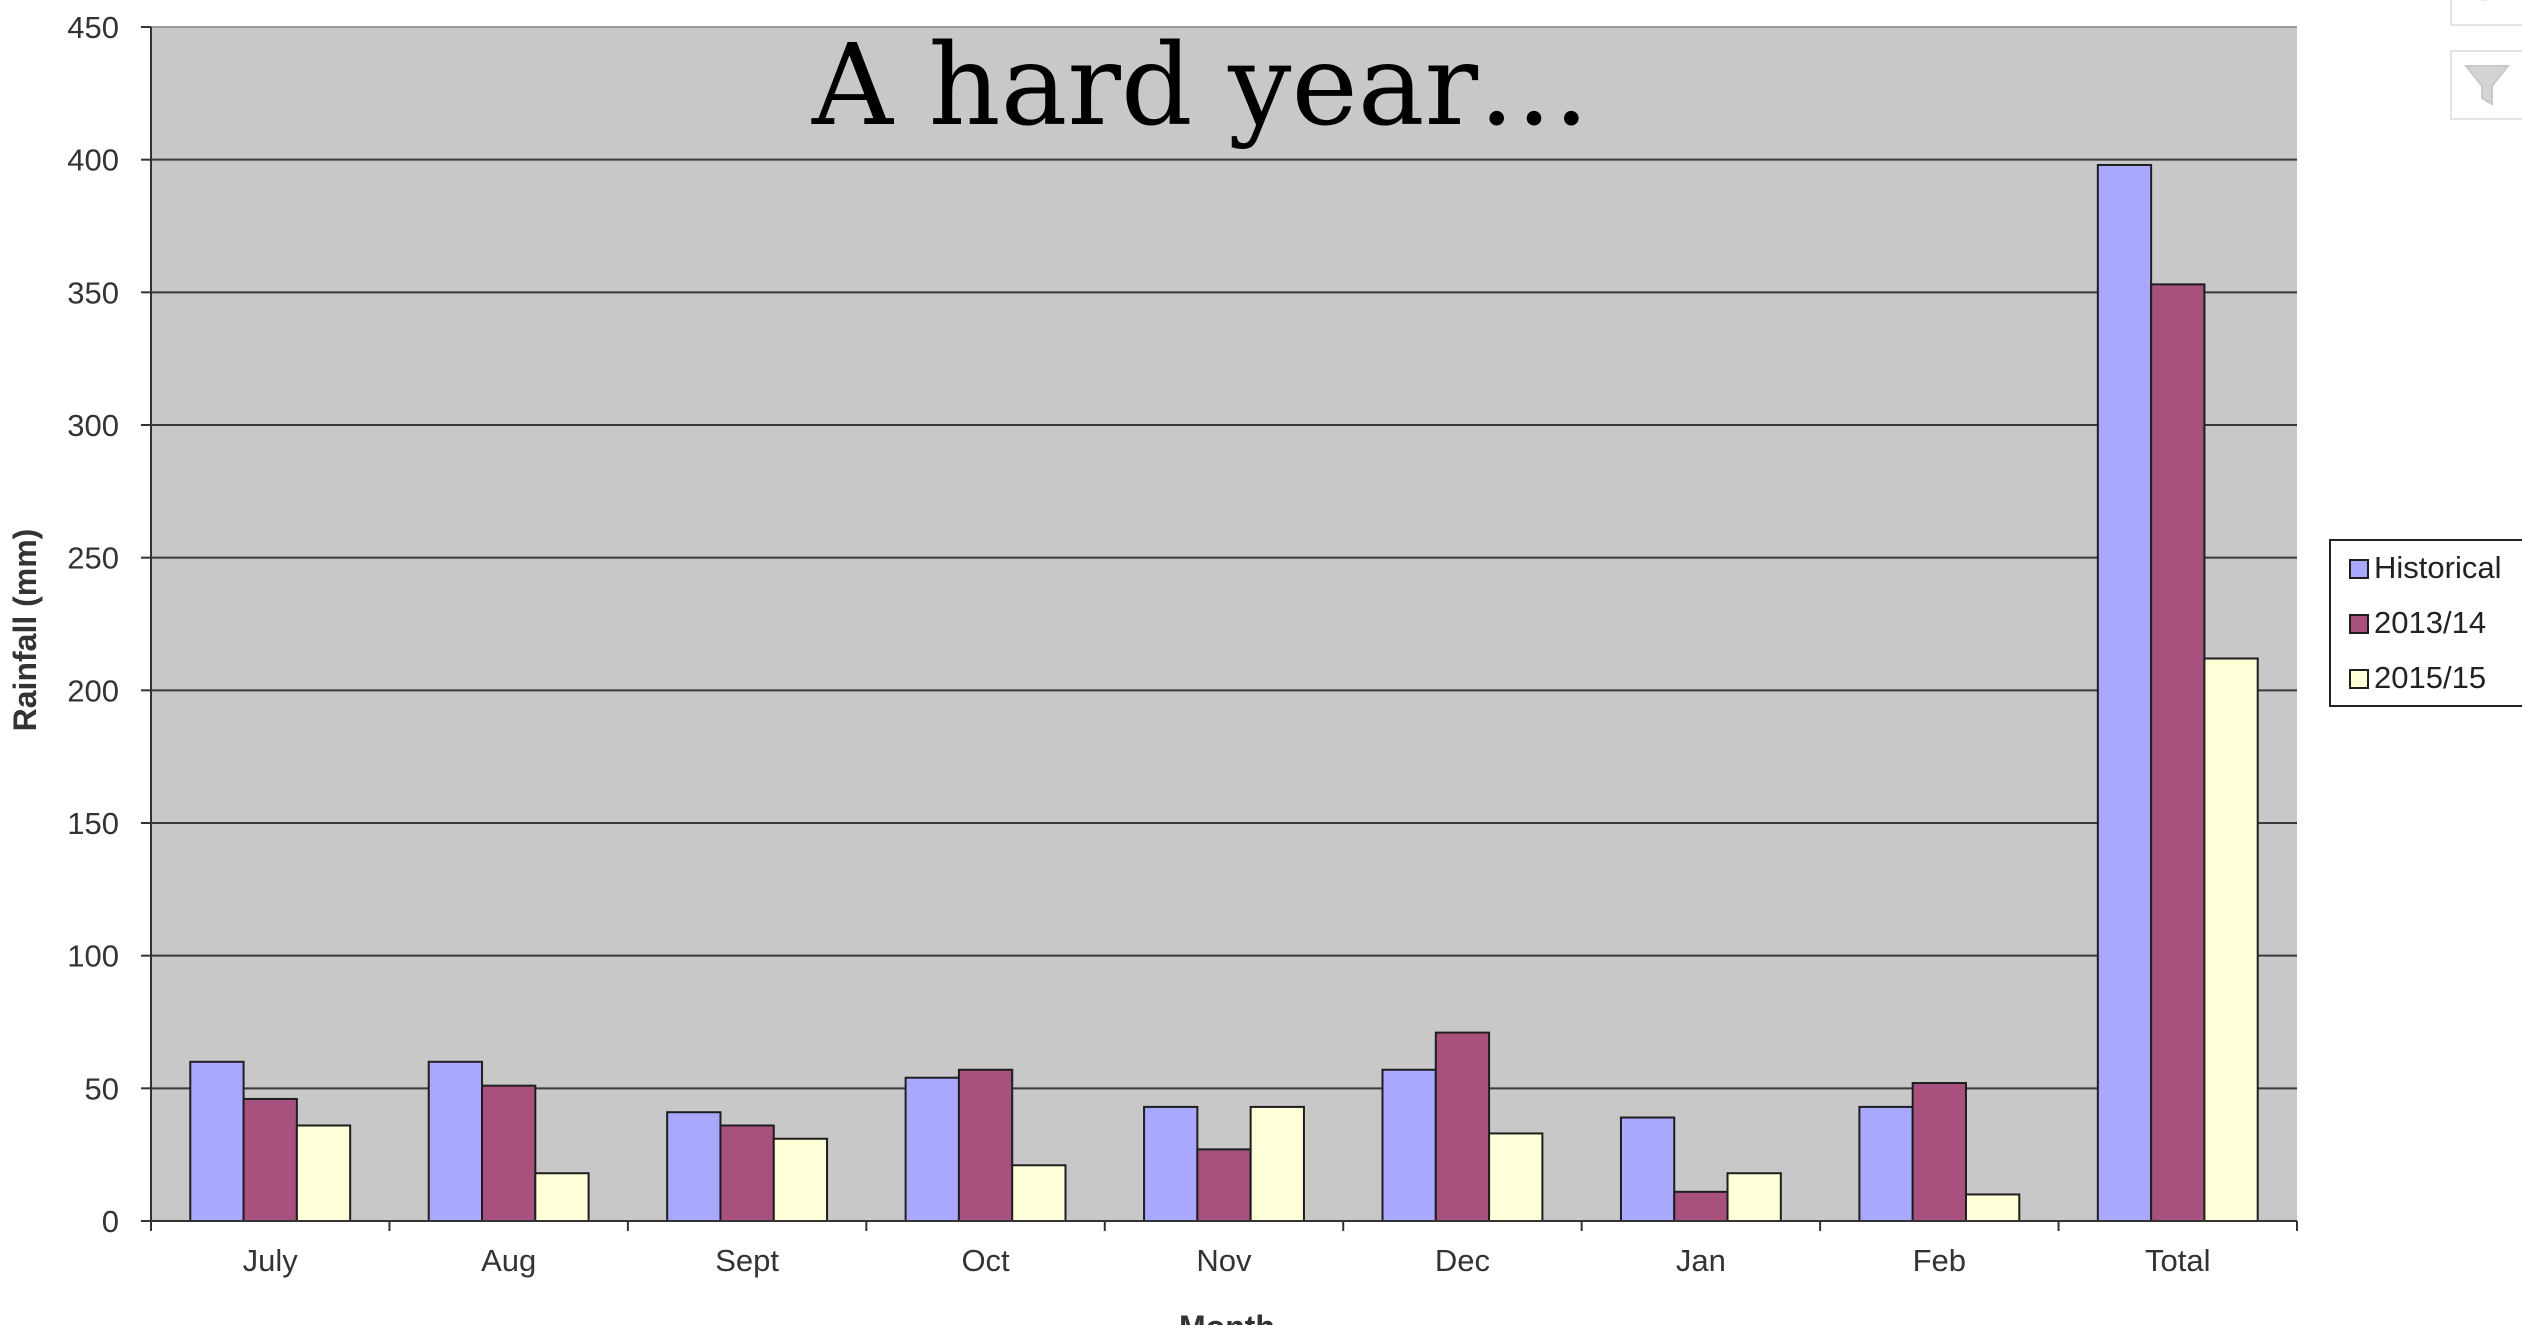 The image size is (2522, 1325). Describe the element at coordinates (102, 1088) in the screenshot. I see `y-tick-label: 50` at that location.